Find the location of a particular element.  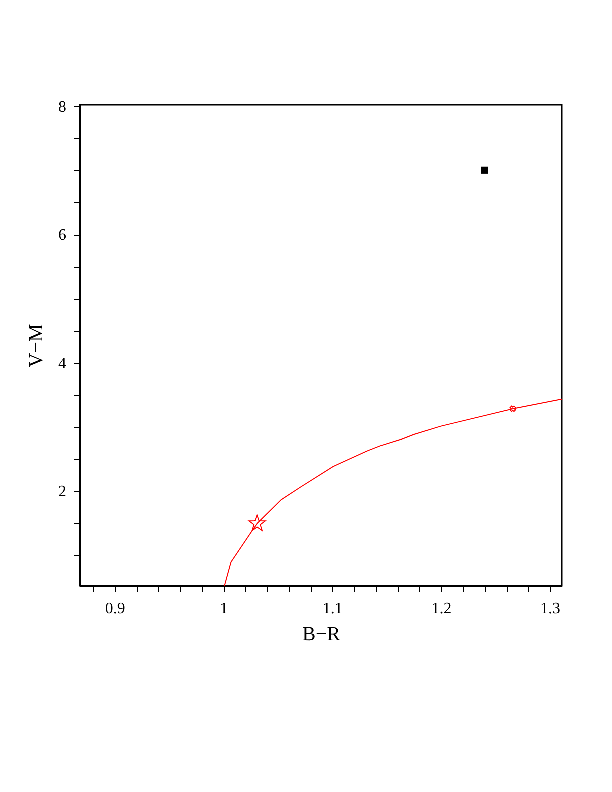

y-tick-label: 8 is located at coordinates (62, 107).